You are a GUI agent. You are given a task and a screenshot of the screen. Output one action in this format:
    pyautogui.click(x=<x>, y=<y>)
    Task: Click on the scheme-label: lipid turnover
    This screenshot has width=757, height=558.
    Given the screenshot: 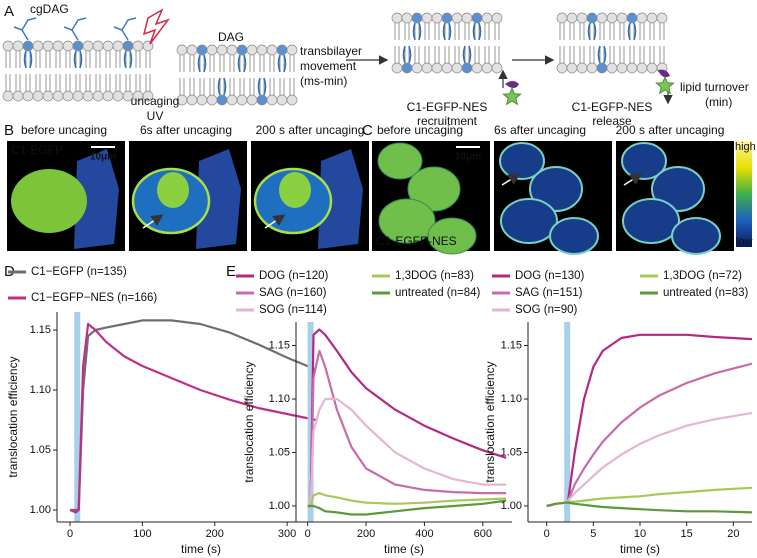 What is the action you would take?
    pyautogui.click(x=714, y=87)
    